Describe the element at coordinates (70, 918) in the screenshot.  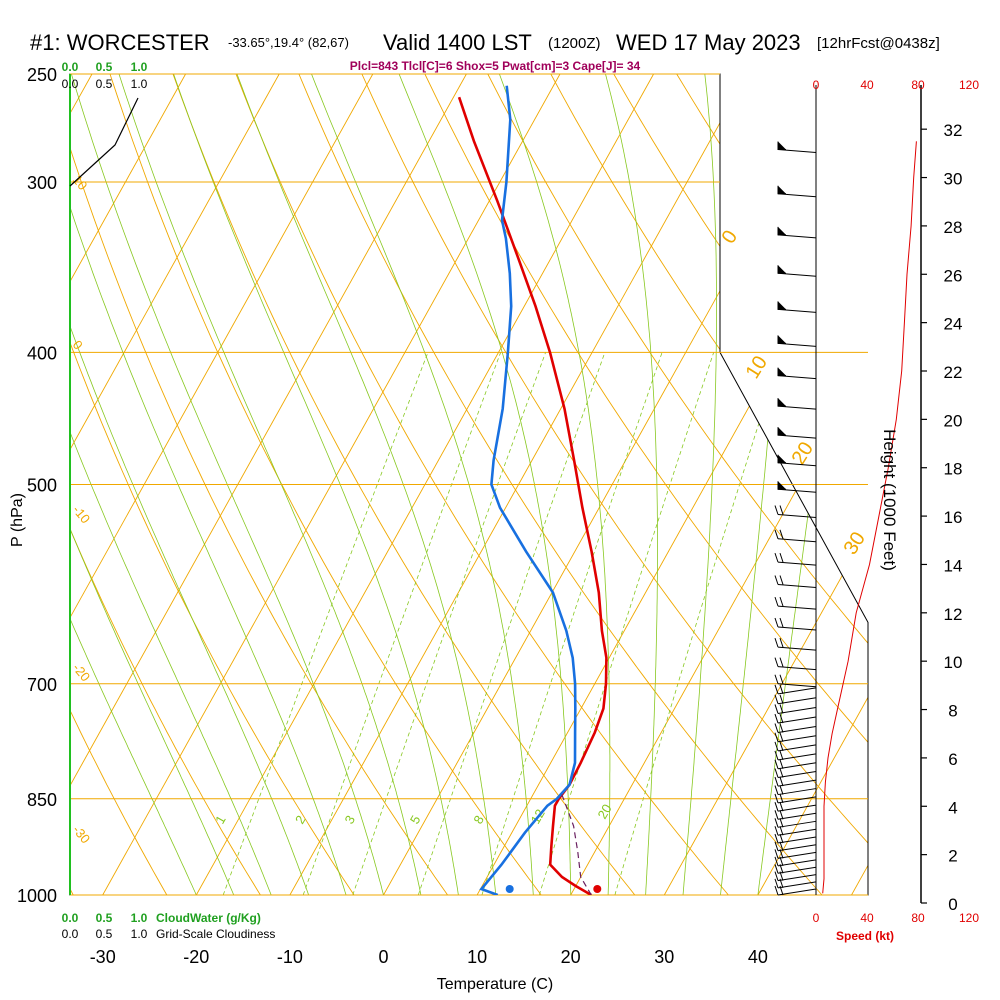
I see `cloud-water-bottom-tick: 0.0` at that location.